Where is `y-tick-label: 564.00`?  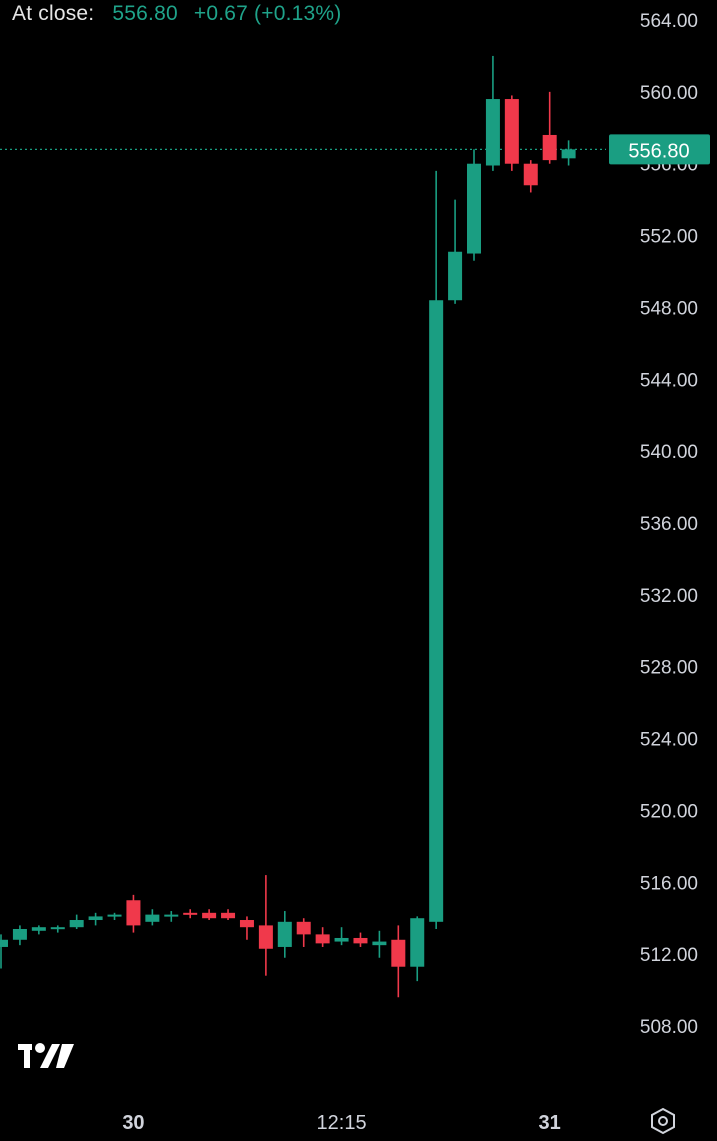 y-tick-label: 564.00 is located at coordinates (669, 21).